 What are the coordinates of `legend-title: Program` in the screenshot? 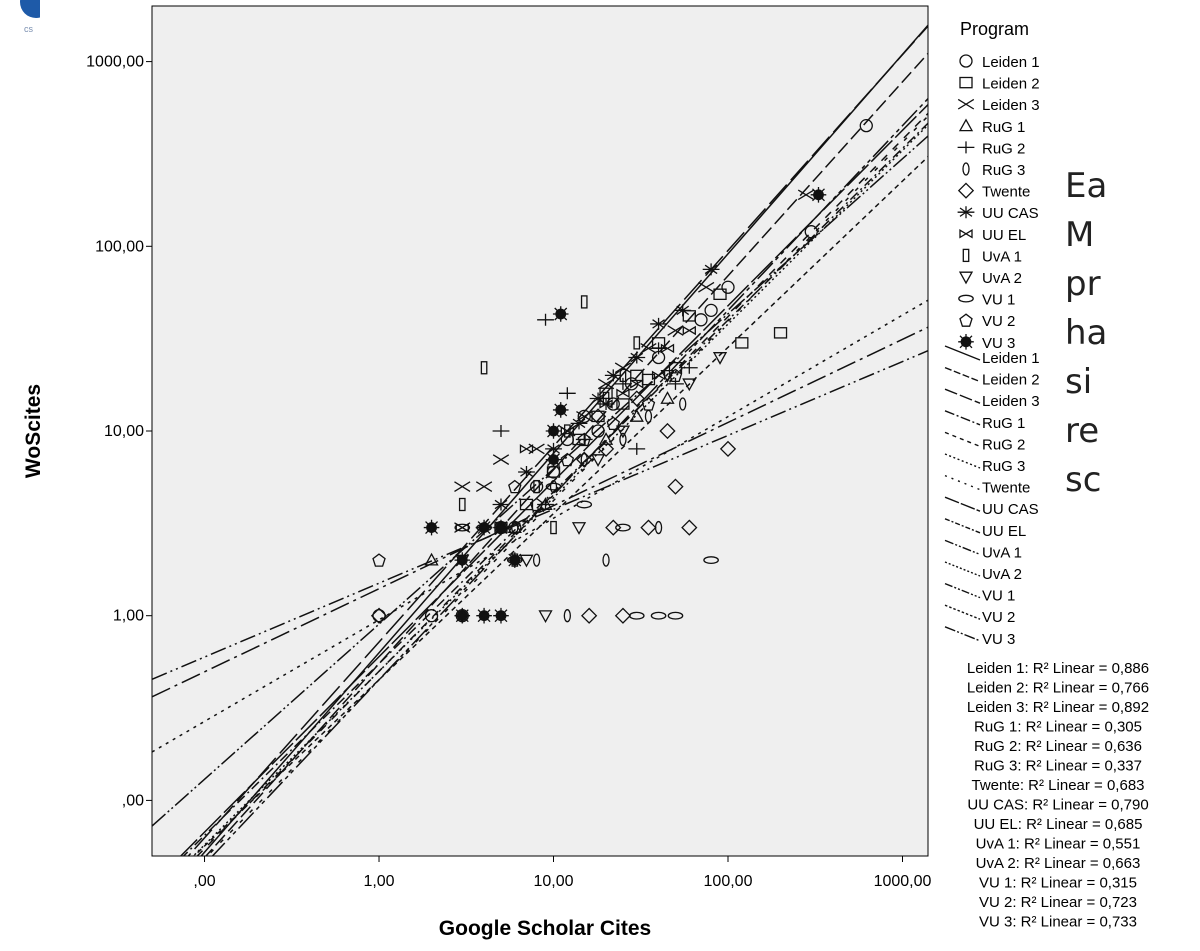 It's located at (994, 29).